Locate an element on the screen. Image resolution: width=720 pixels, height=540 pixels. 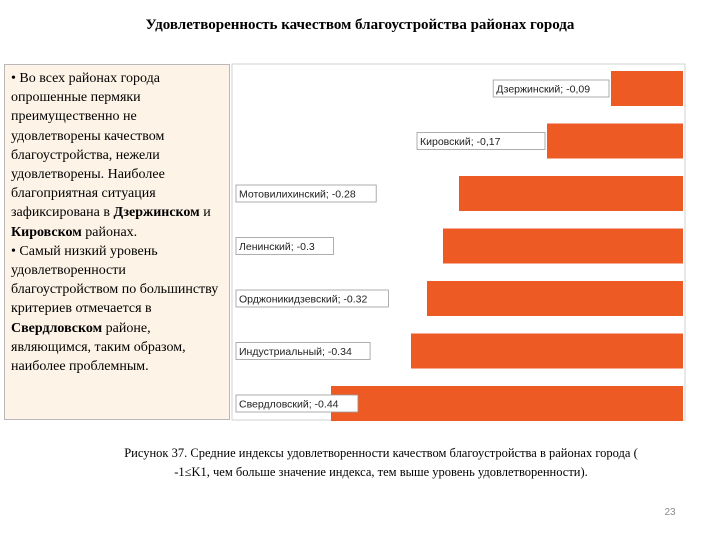
highlight-dzerzhinsky: Дзержинском is located at coordinates (156, 213).